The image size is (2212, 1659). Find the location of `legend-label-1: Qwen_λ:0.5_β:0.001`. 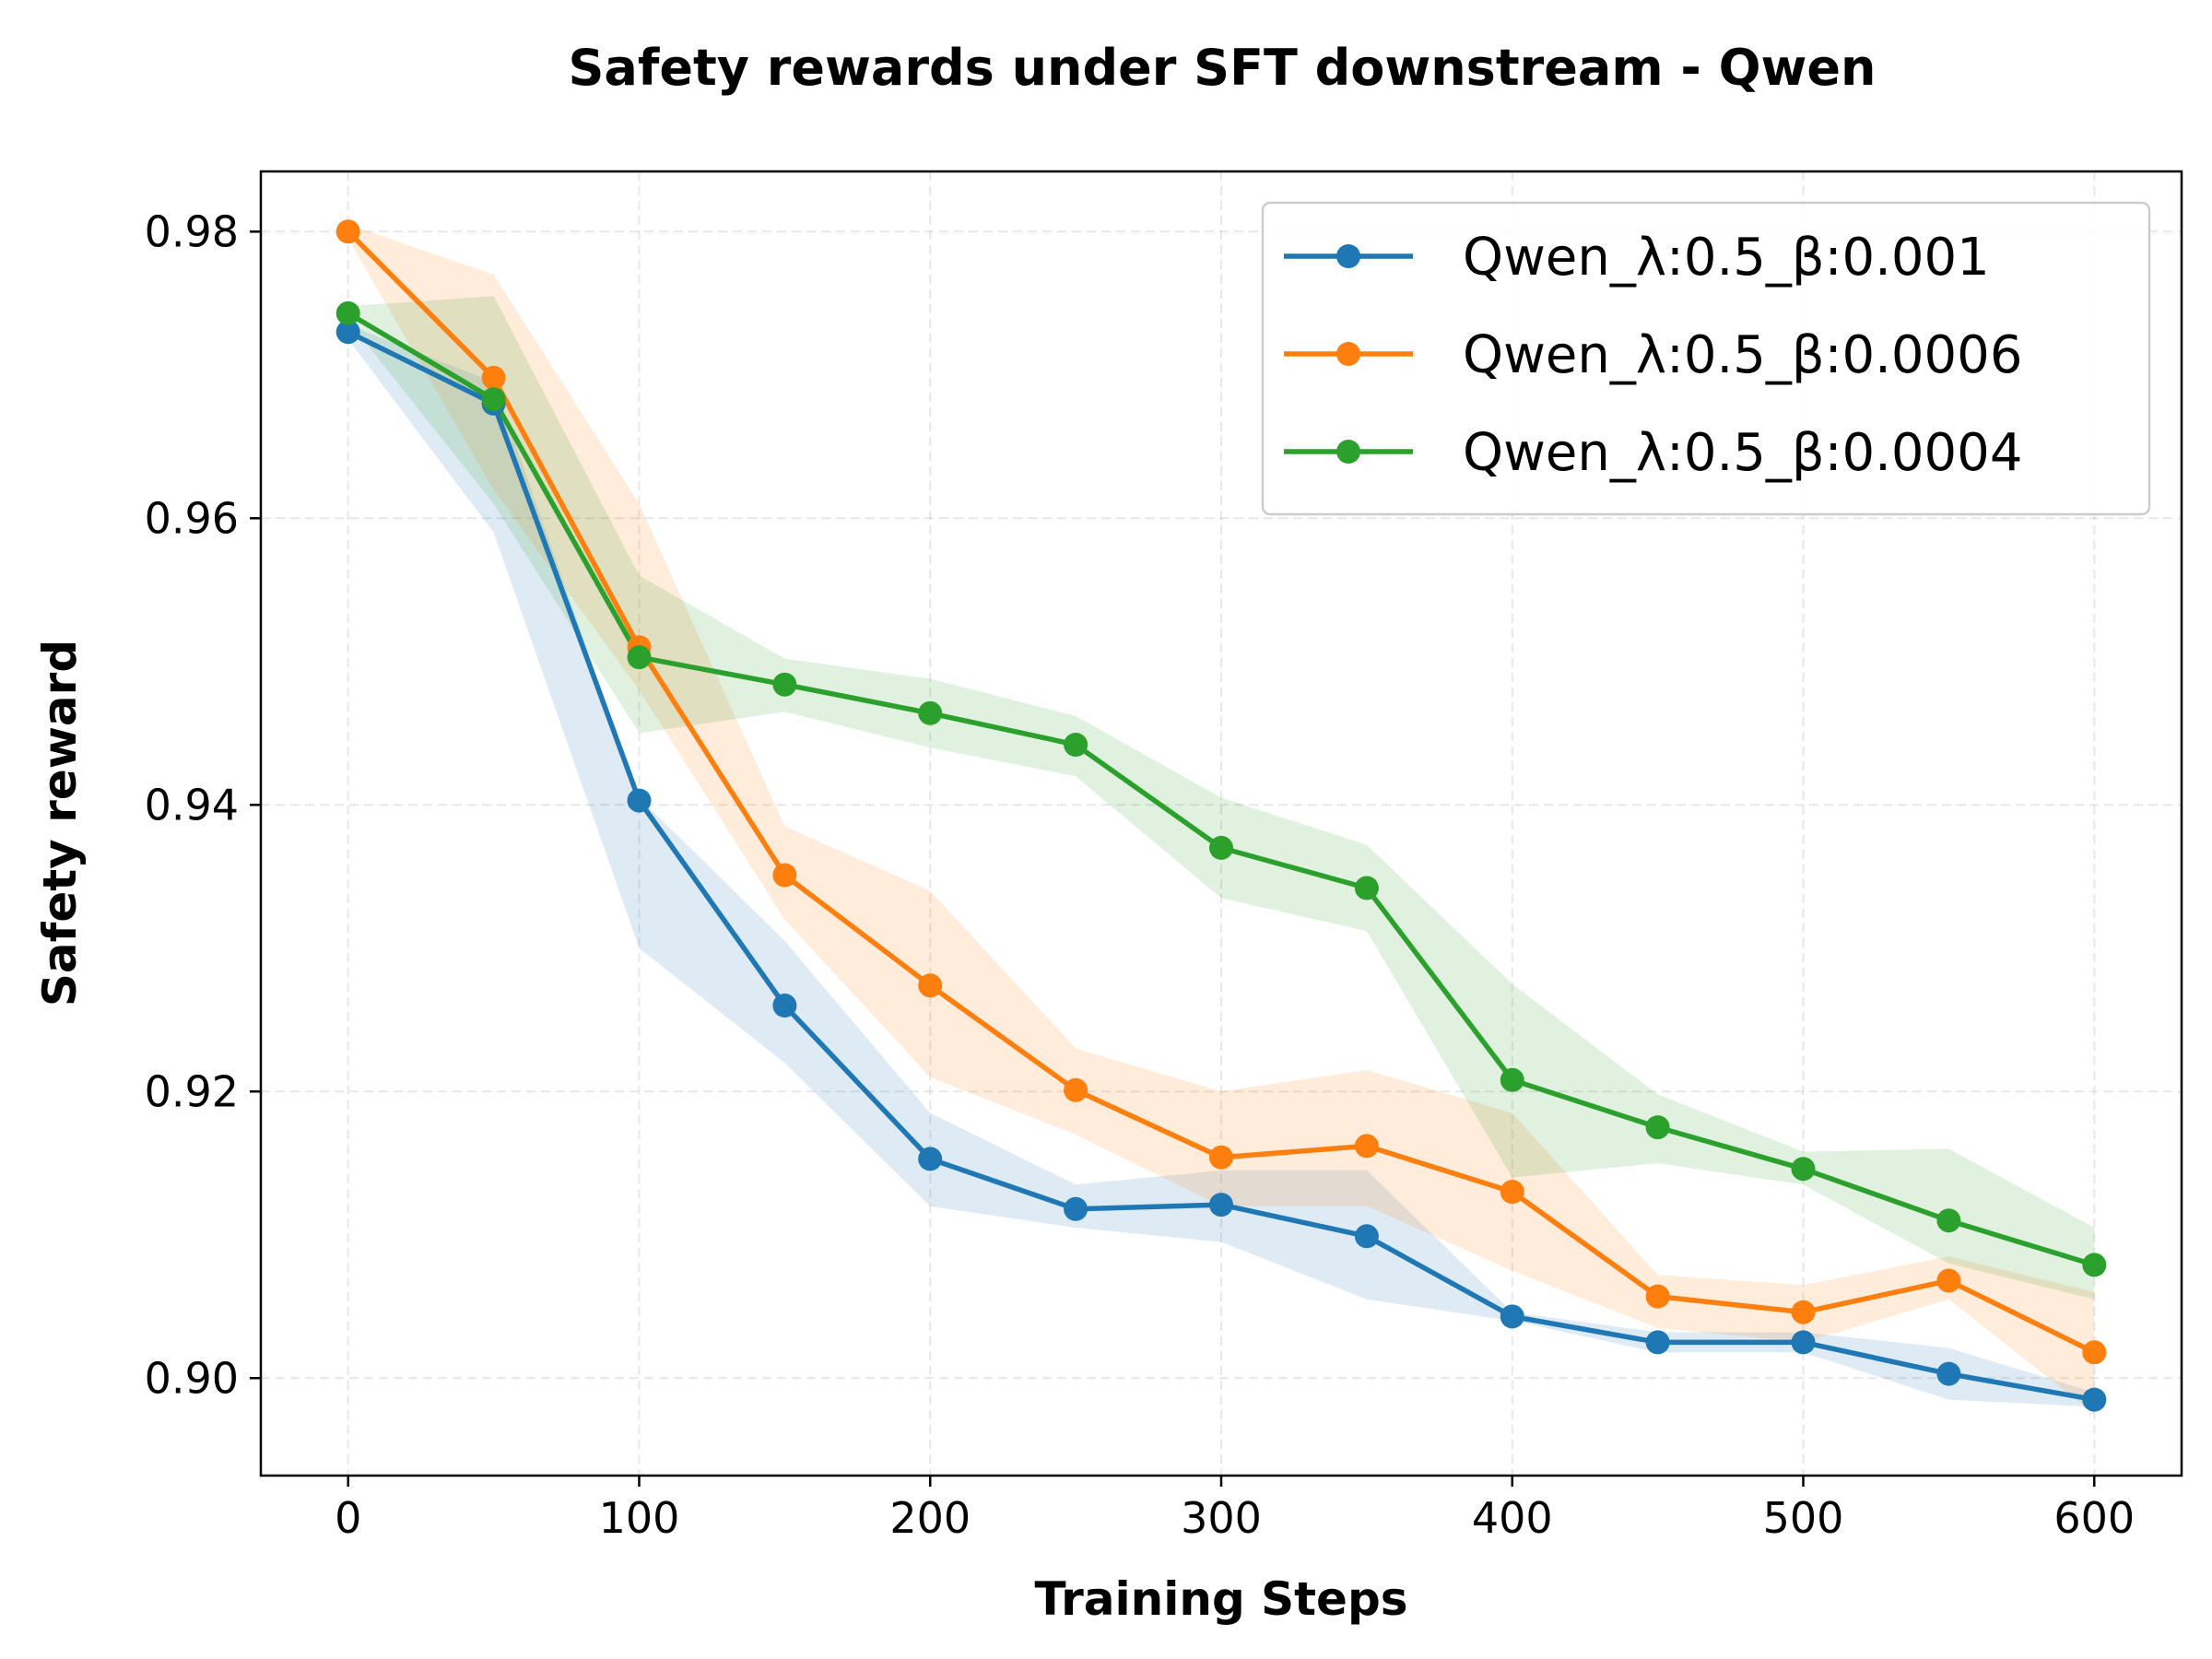

legend-label-1: Qwen_λ:0.5_β:0.001 is located at coordinates (1726, 258).